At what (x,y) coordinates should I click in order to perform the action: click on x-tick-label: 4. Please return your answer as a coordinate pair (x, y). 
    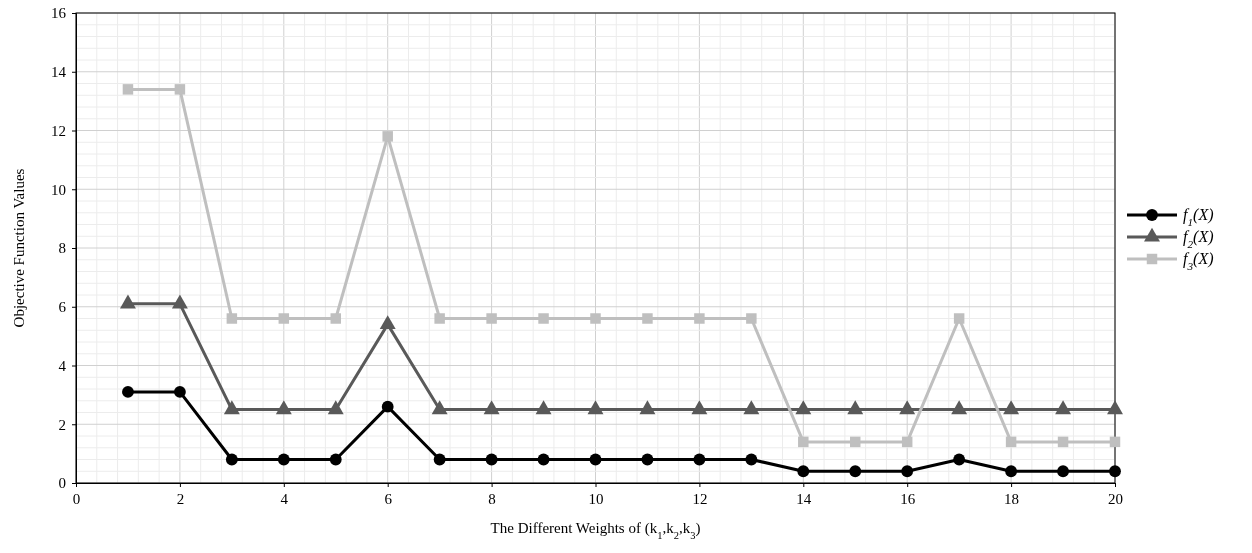
    Looking at the image, I should click on (284, 498).